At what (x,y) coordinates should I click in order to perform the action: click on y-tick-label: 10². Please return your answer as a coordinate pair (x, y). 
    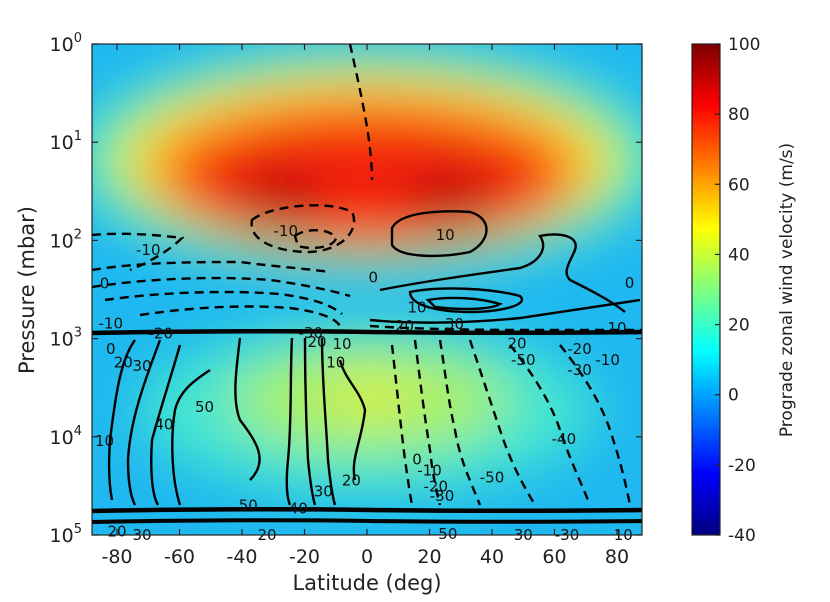
    Looking at the image, I should click on (66, 239).